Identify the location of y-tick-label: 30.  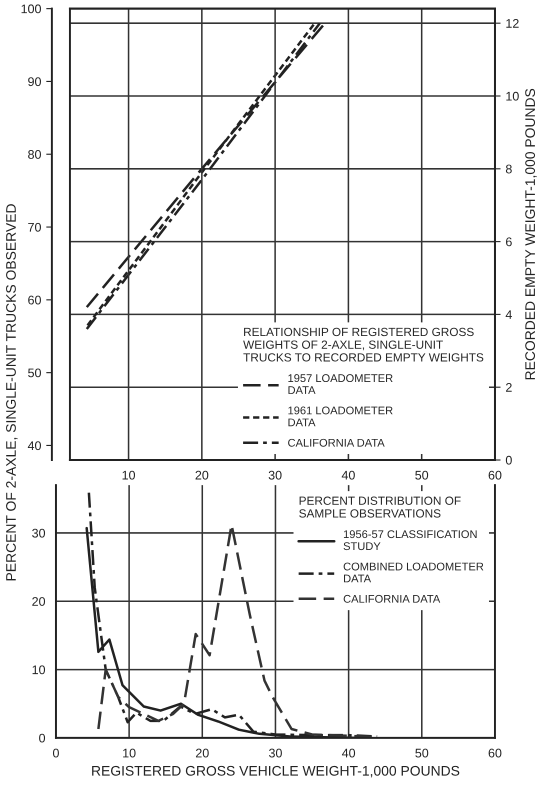
(39, 533).